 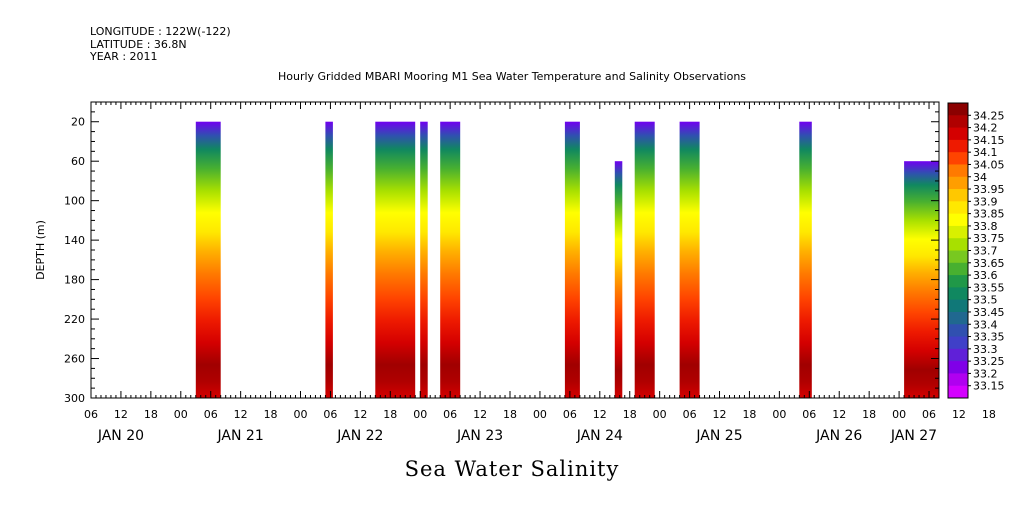 What do you see at coordinates (989, 263) in the screenshot?
I see `colorbar-label: 33.65` at bounding box center [989, 263].